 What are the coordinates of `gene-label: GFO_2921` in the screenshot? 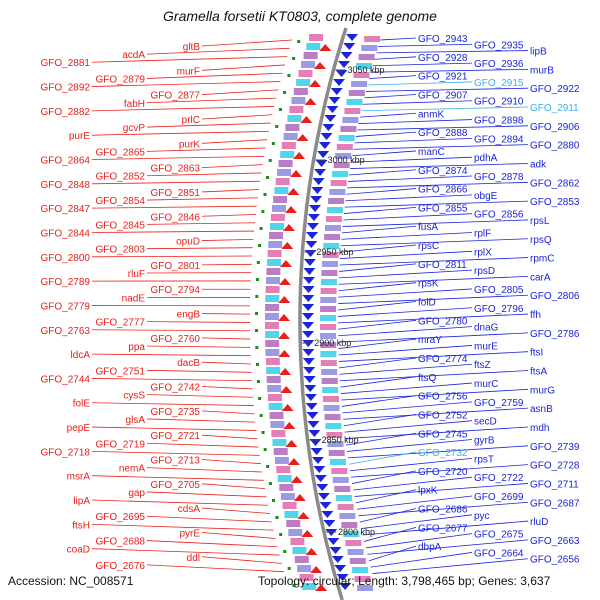 It's located at (443, 77).